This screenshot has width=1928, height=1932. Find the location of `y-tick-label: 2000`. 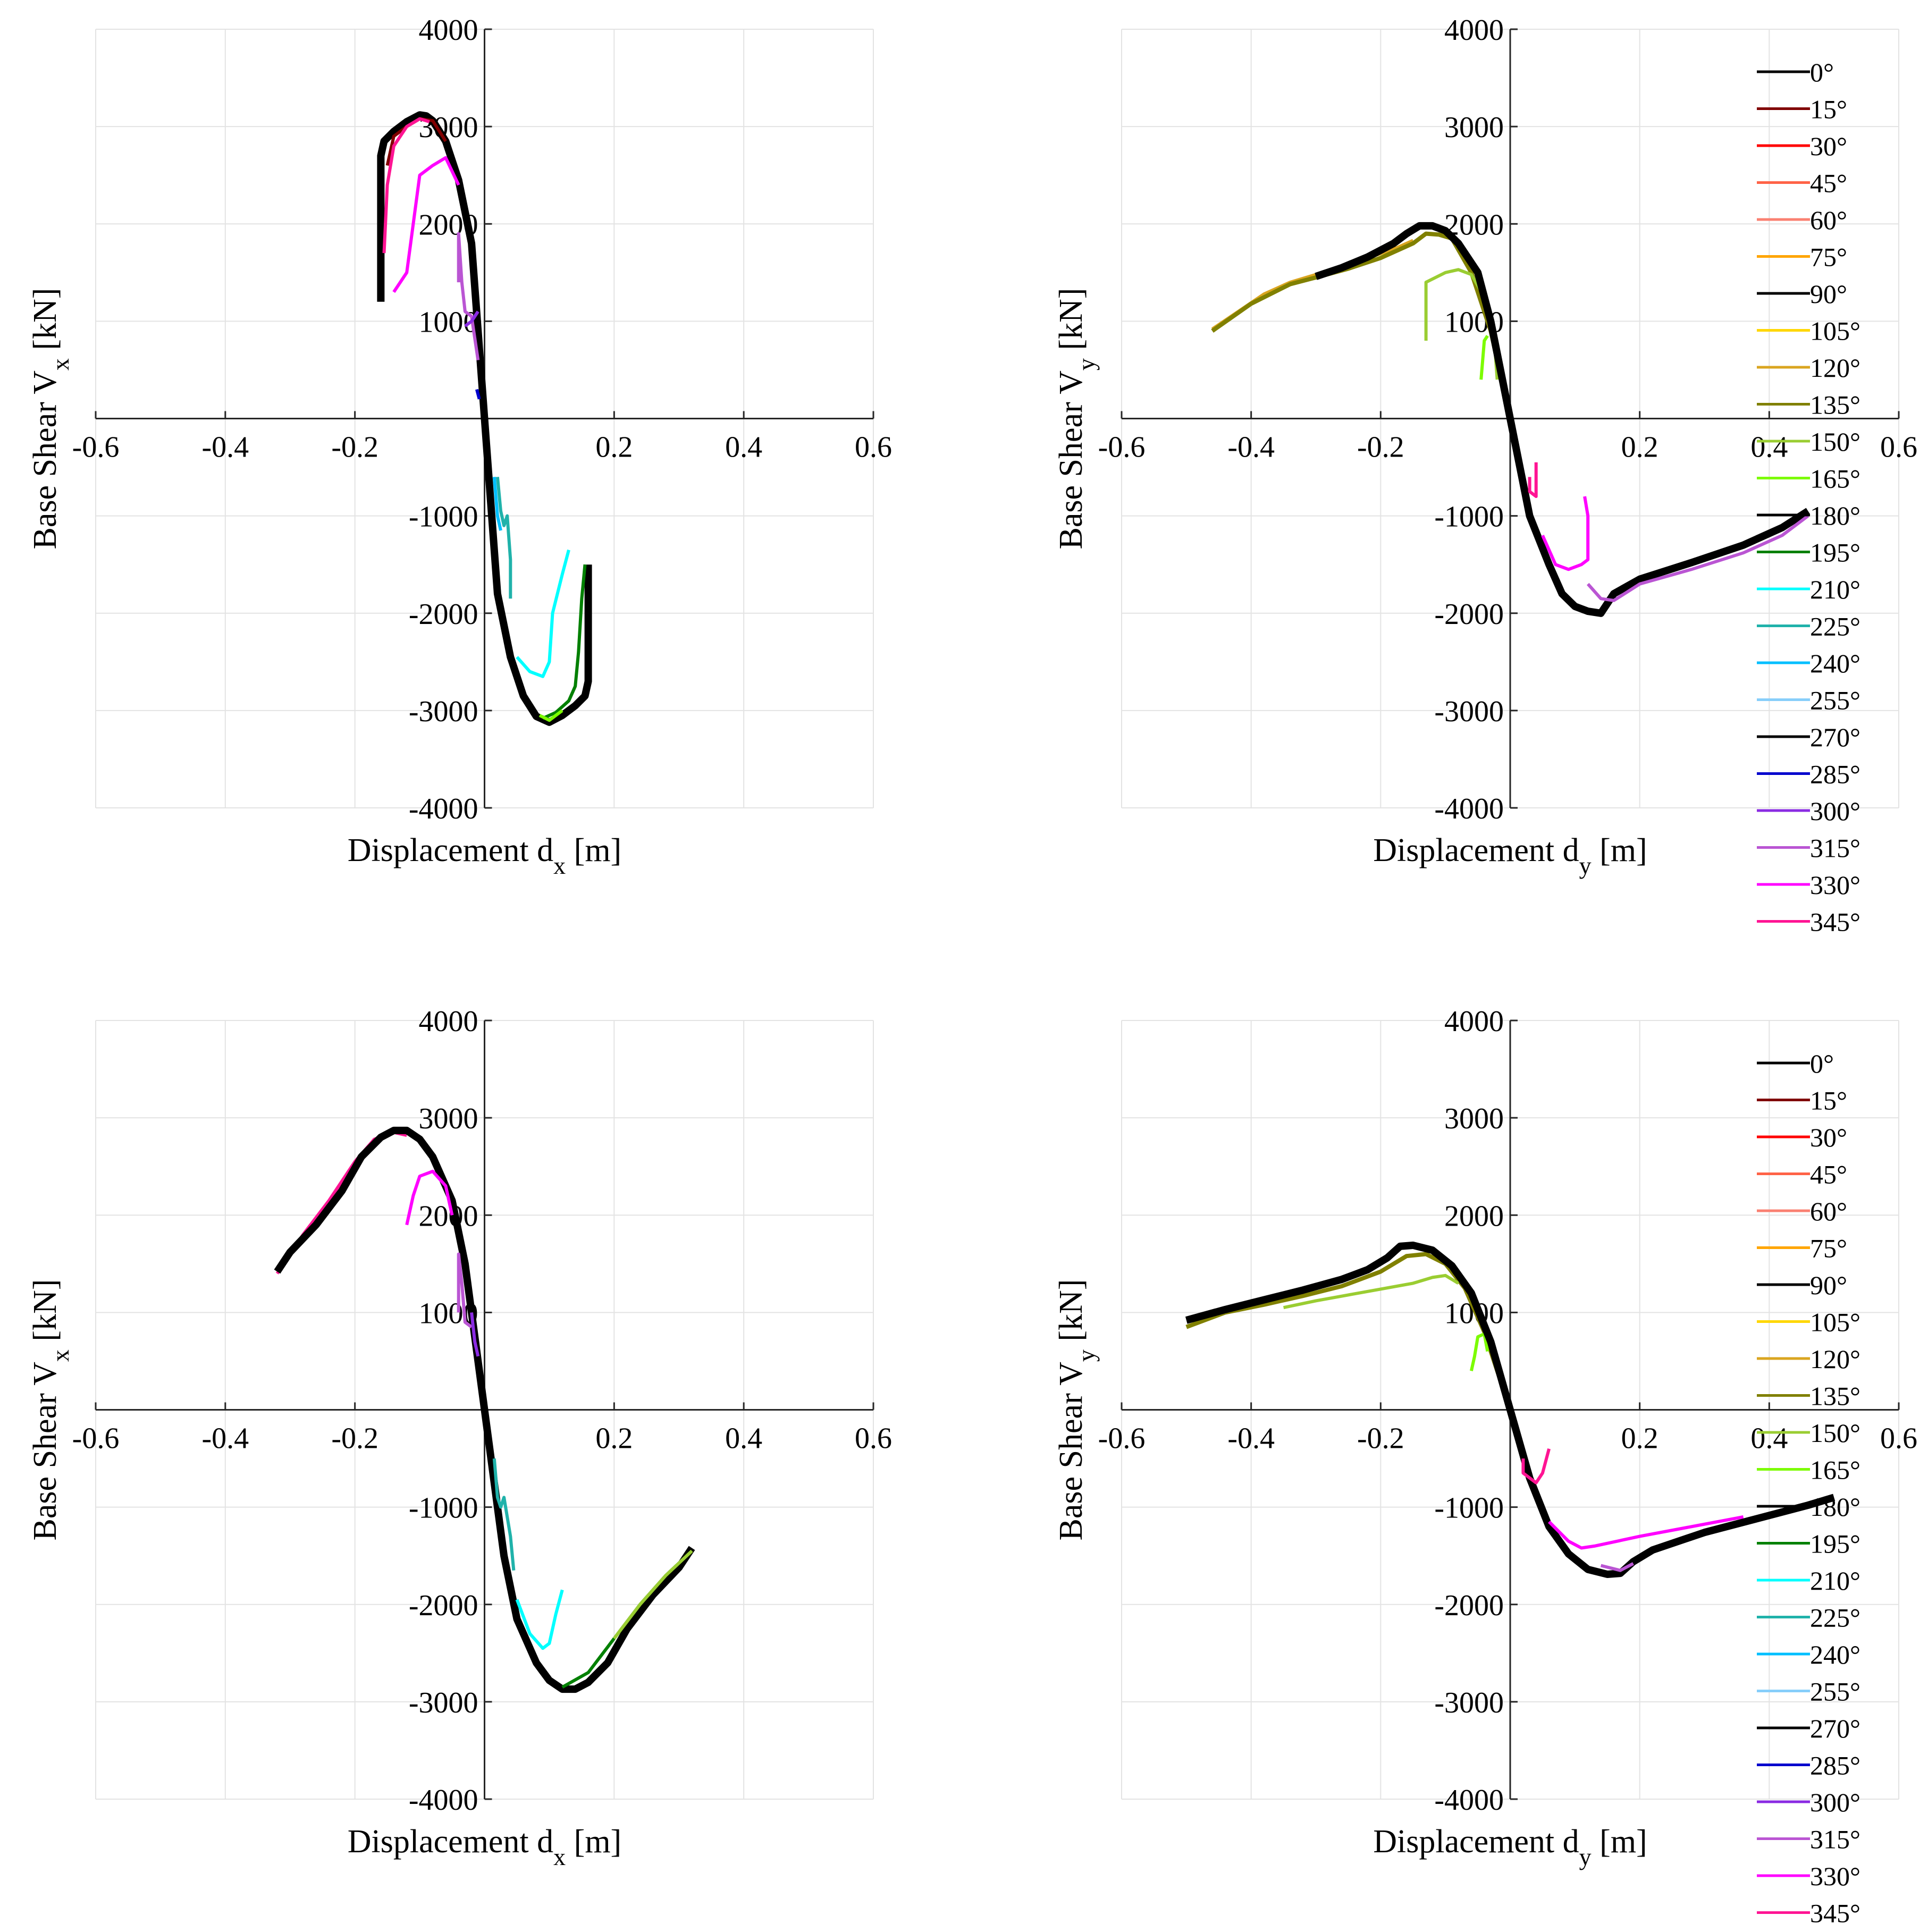

y-tick-label: 2000 is located at coordinates (1474, 1216).